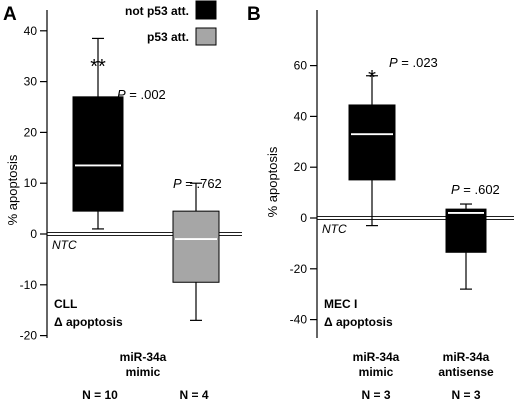 This screenshot has width=520, height=403. I want to click on significance-marker: *, so click(372, 78).